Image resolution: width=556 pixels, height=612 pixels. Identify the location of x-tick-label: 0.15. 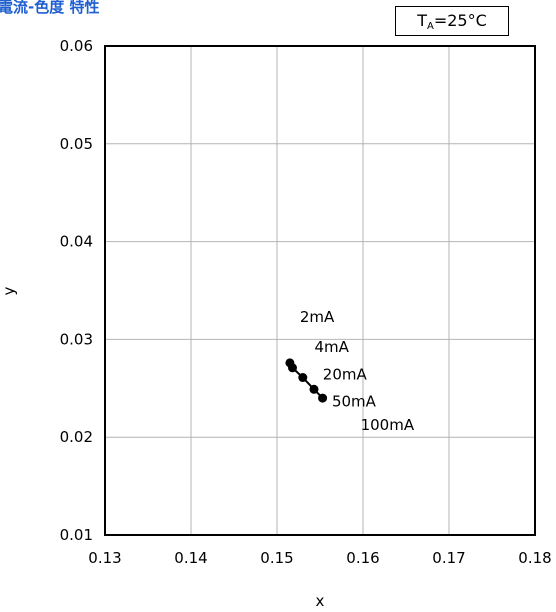
(276, 558).